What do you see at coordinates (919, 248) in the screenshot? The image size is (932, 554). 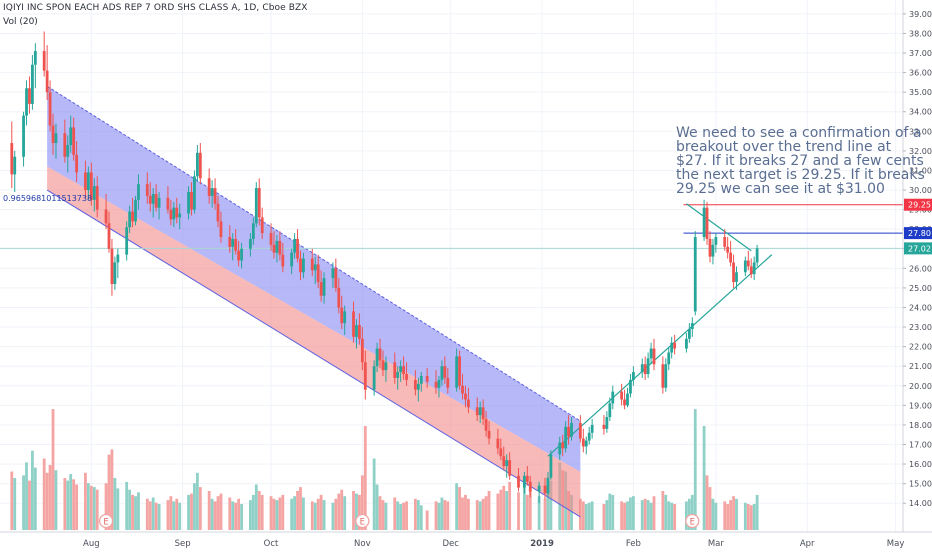 I see `price-label-text: 27.02` at bounding box center [919, 248].